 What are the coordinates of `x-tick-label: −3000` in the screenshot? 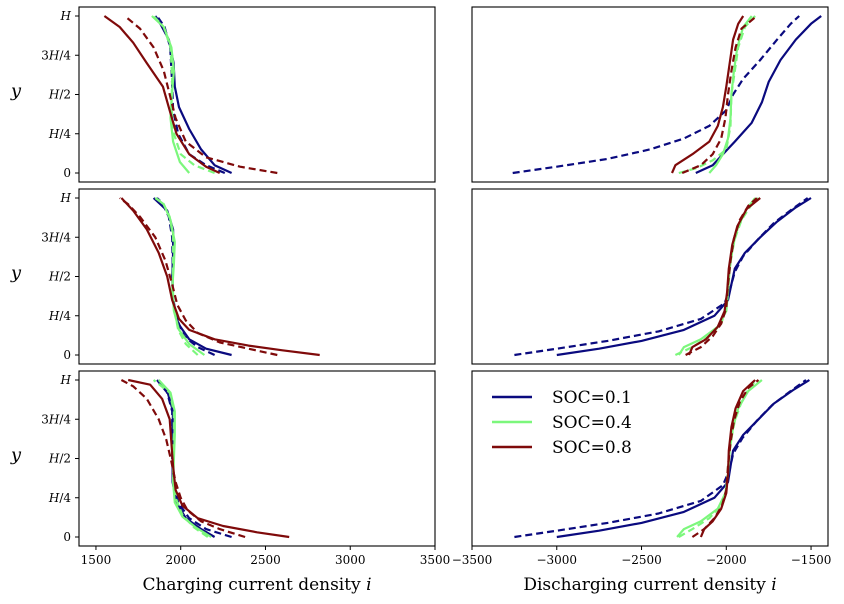 It's located at (556, 560).